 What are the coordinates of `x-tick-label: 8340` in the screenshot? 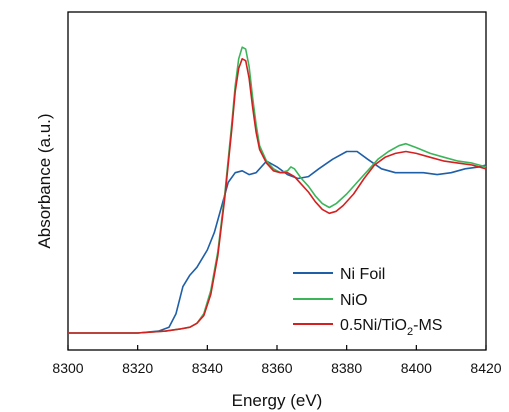 It's located at (207, 368).